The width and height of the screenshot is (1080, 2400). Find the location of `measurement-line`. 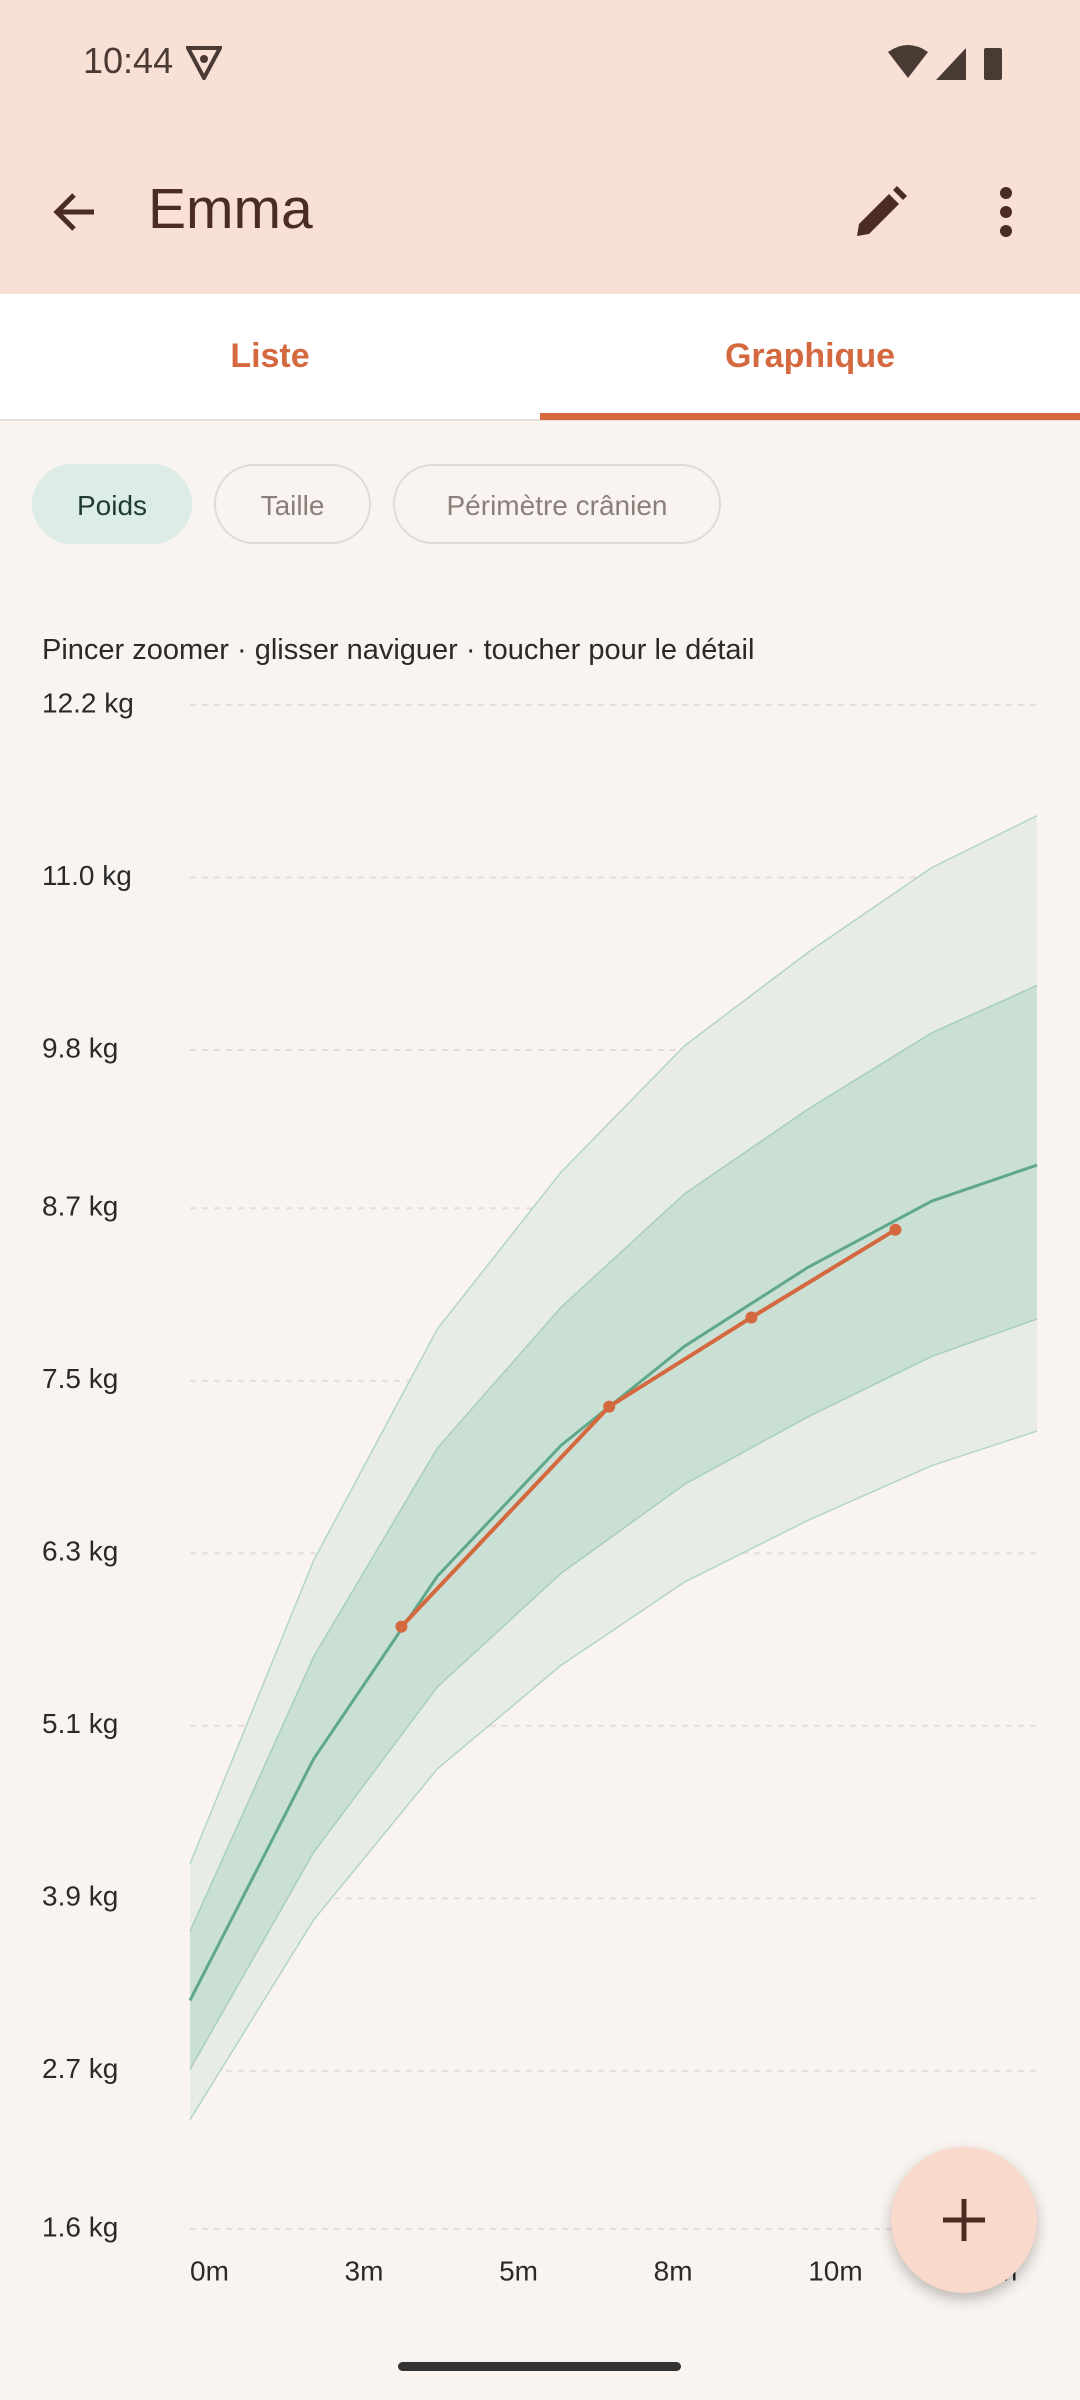

measurement-line is located at coordinates (648, 1428).